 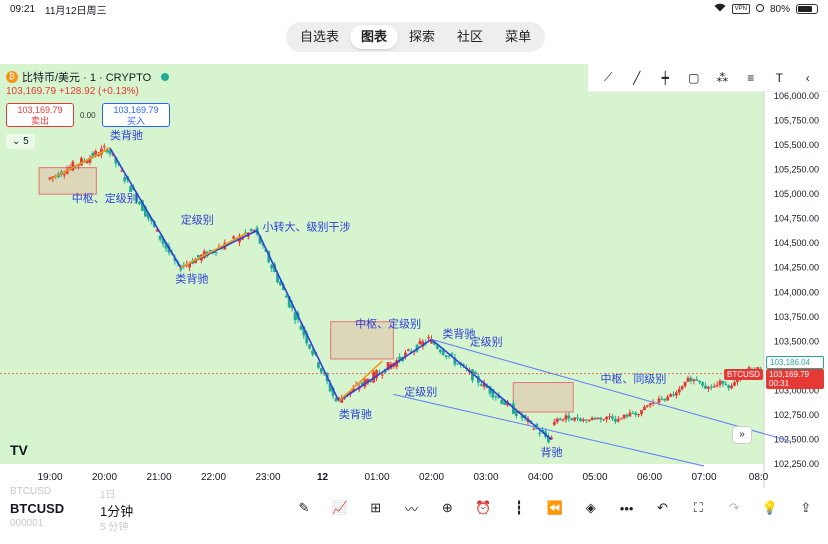 I want to click on scroll-to-realtime-button: », so click(x=742, y=435).